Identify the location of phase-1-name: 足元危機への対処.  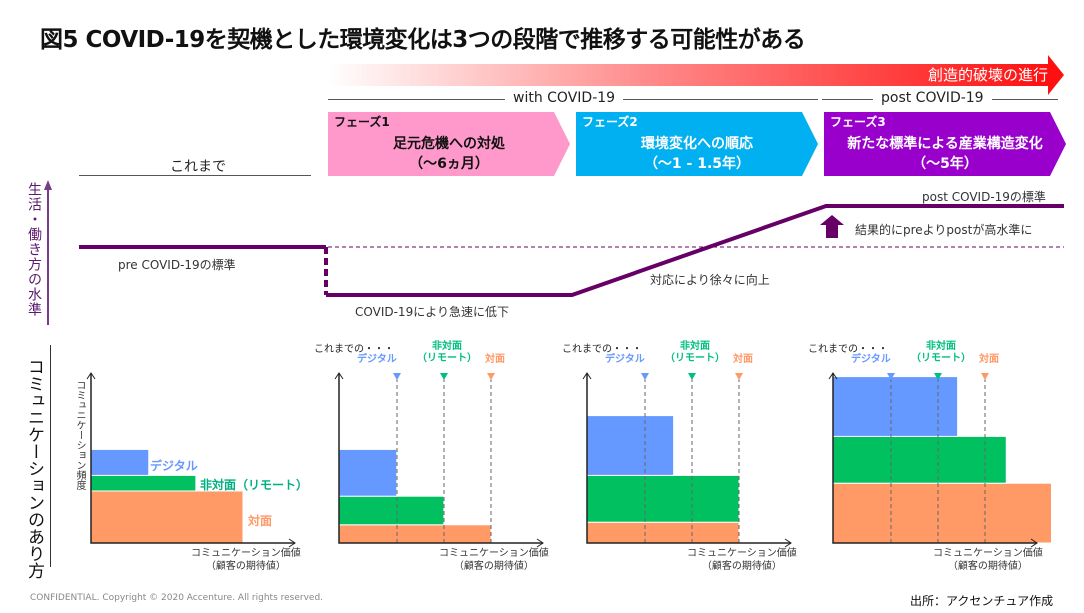
(449, 144).